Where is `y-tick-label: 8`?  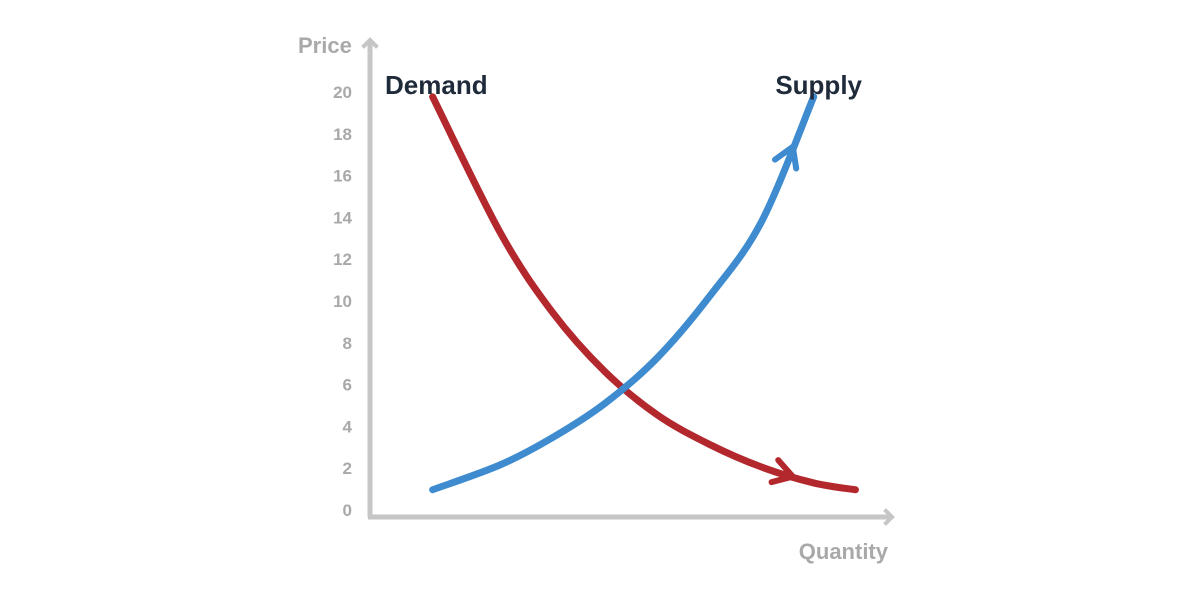
y-tick-label: 8 is located at coordinates (347, 343).